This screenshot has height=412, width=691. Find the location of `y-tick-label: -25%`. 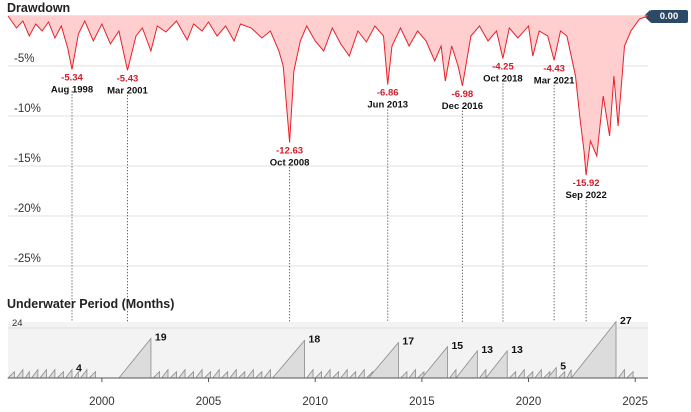

y-tick-label: -25% is located at coordinates (27, 259).